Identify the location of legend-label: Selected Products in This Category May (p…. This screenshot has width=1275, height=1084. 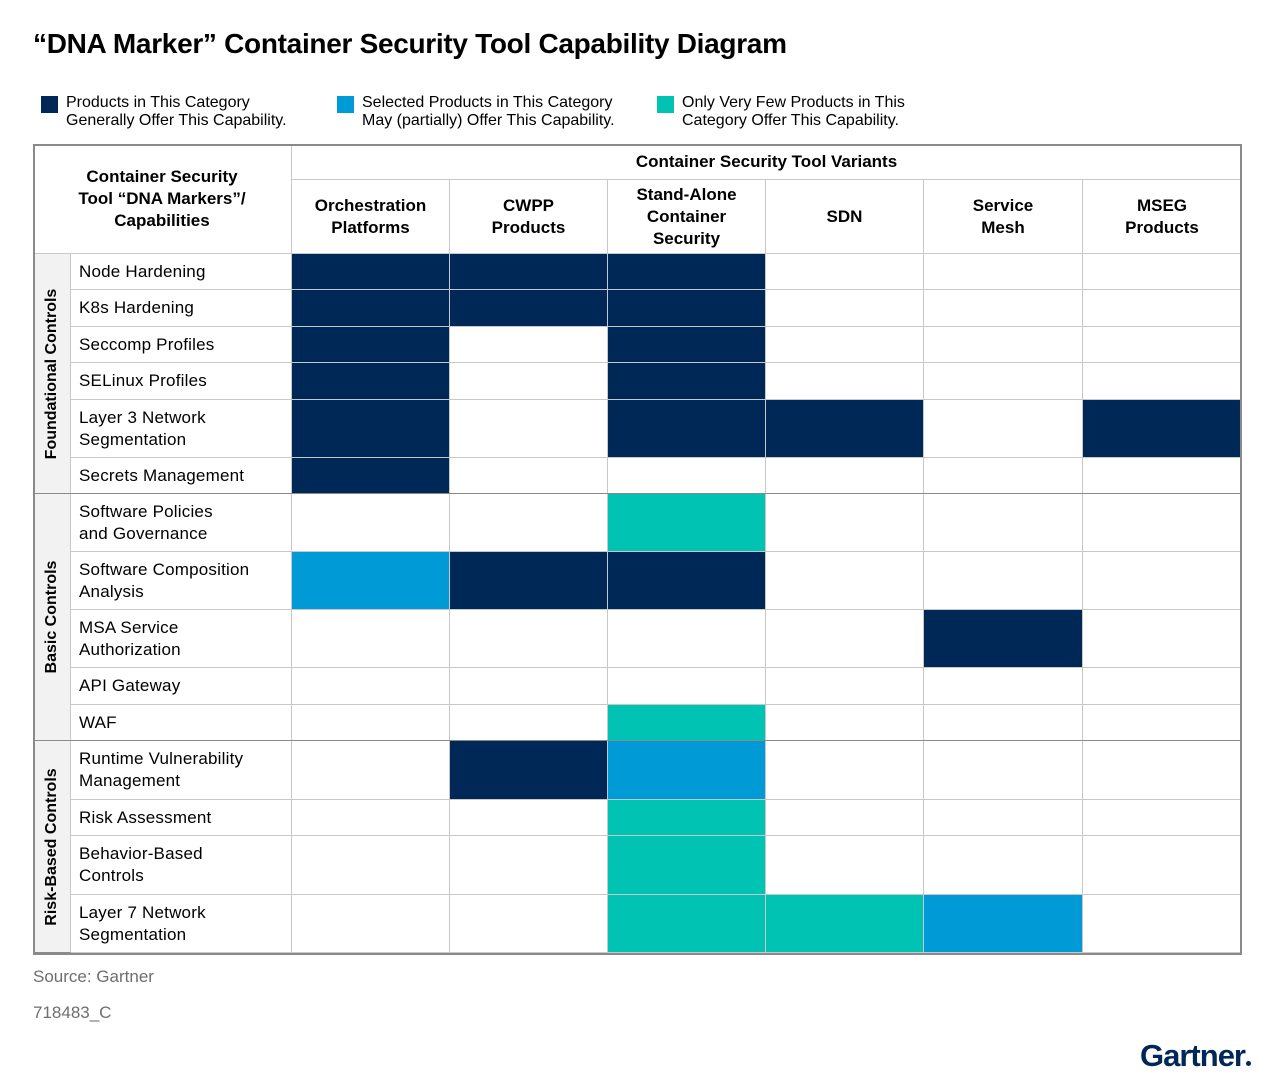
(488, 112).